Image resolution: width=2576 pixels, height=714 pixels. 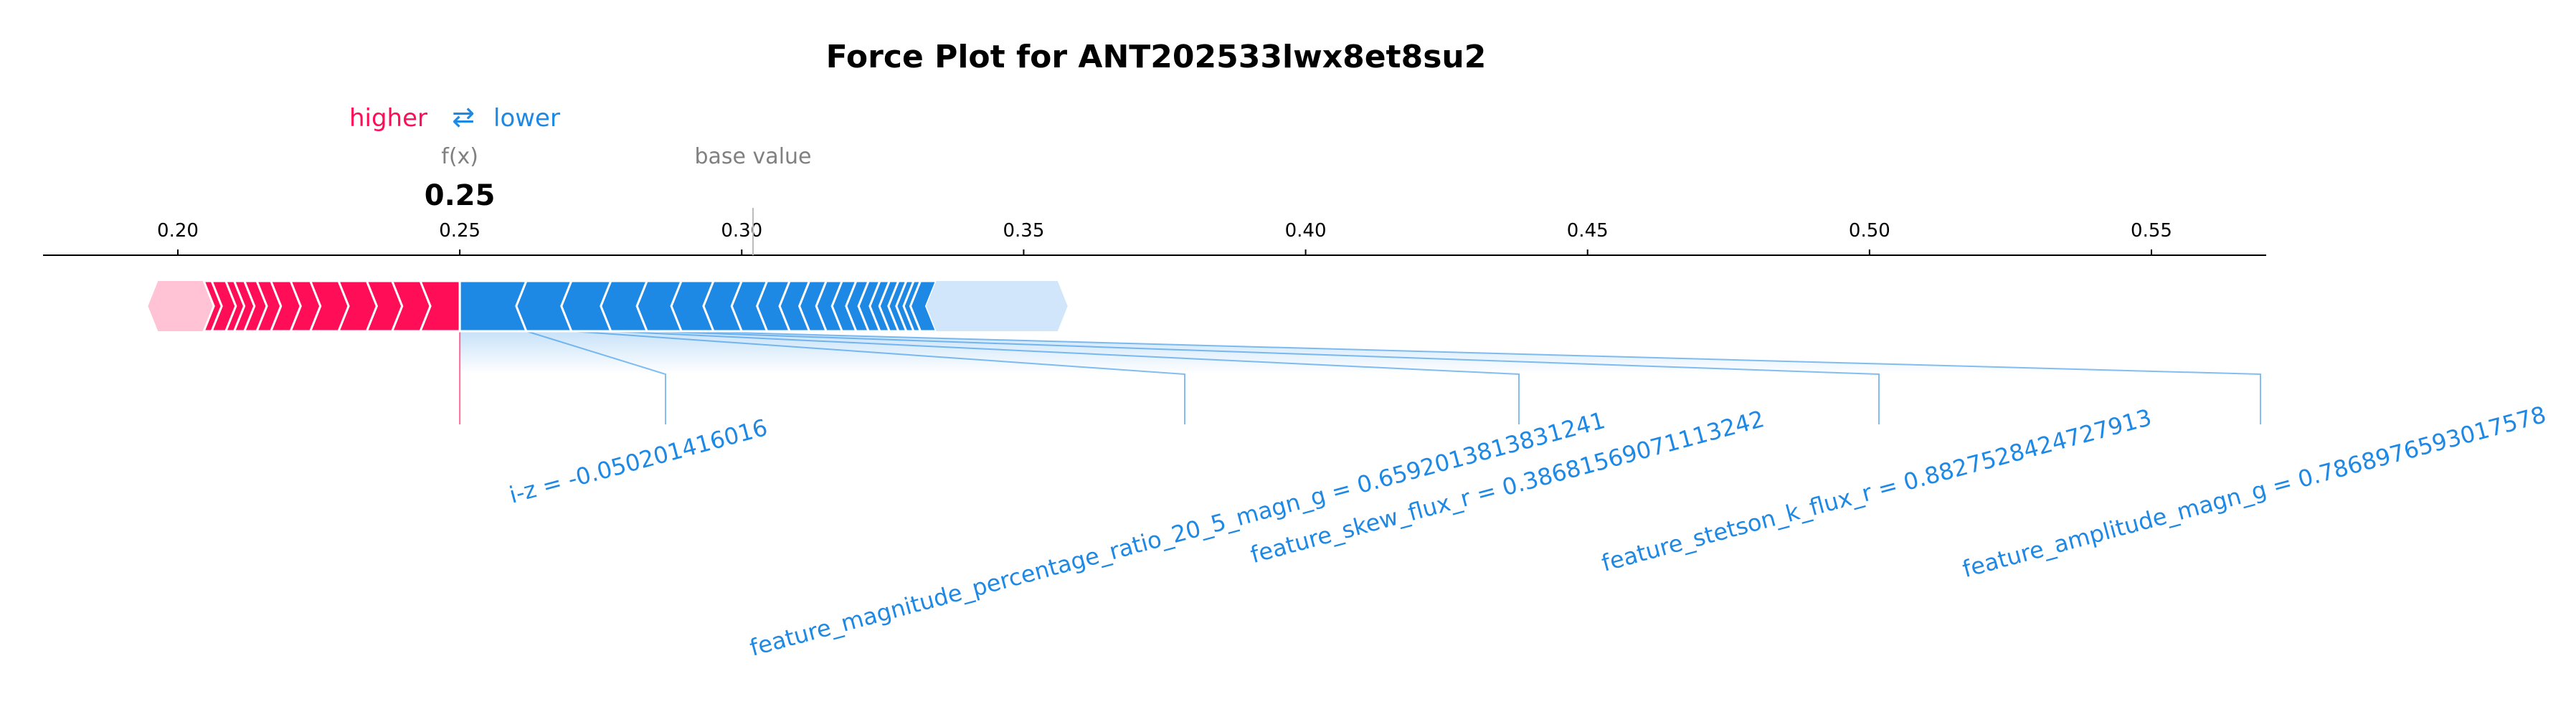 What do you see at coordinates (459, 231) in the screenshot?
I see `axis-tick-label: 0.25` at bounding box center [459, 231].